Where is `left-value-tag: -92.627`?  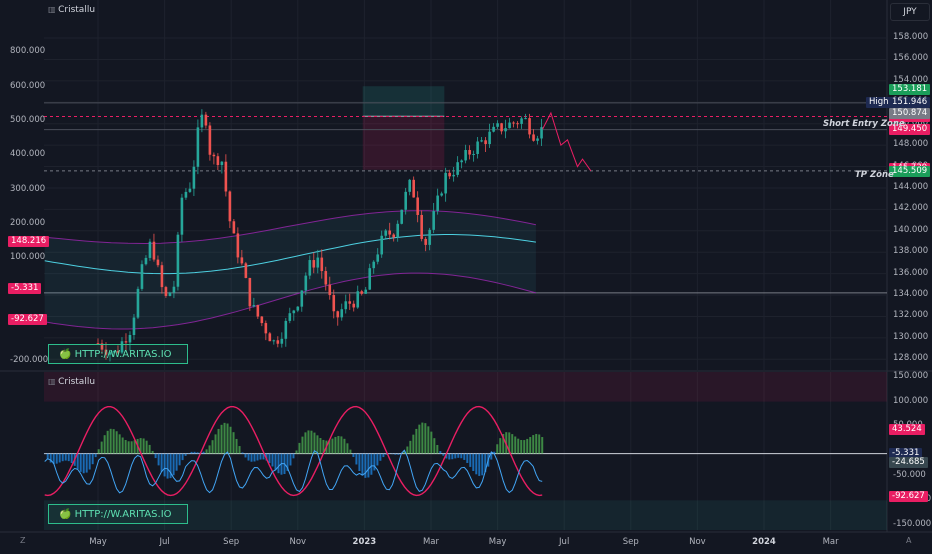
left-value-tag: -92.627 is located at coordinates (27, 319).